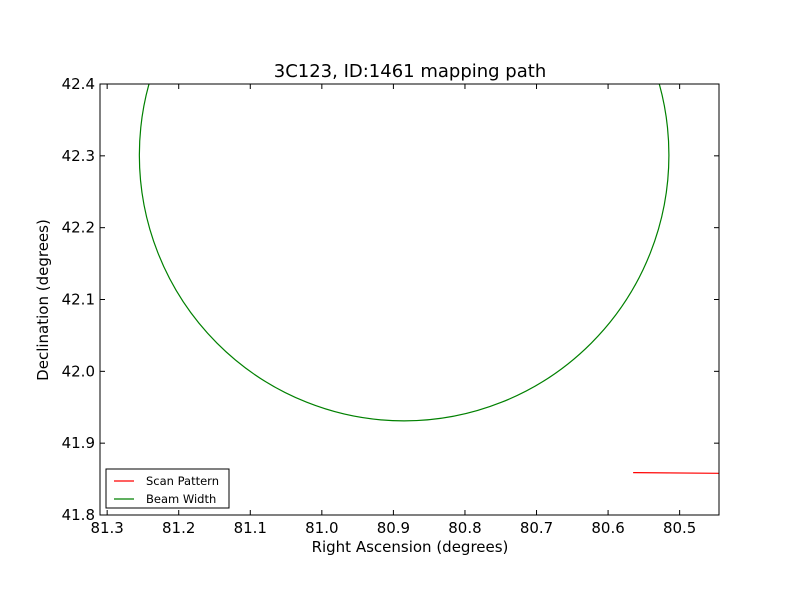 The width and height of the screenshot is (800, 600). Describe the element at coordinates (43, 300) in the screenshot. I see `y-axis-label: Declination (degrees)` at that location.